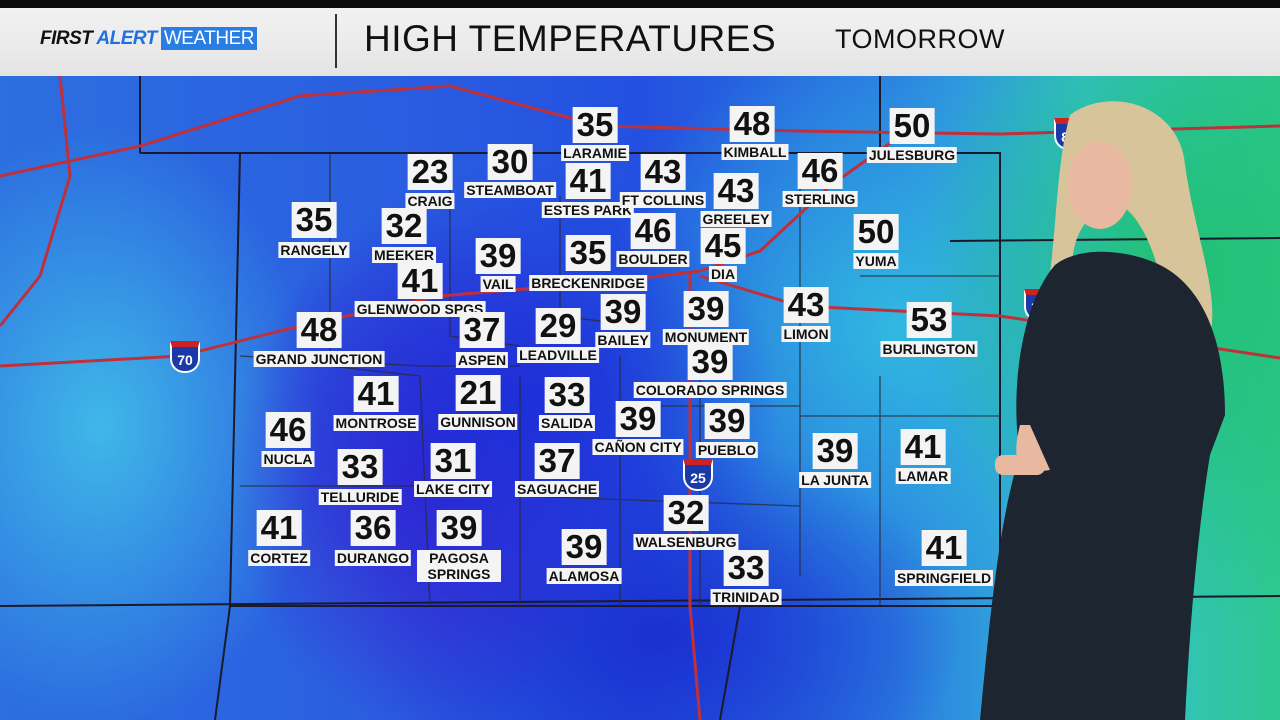  What do you see at coordinates (584, 547) in the screenshot?
I see `temp-value-alamosa: 39` at bounding box center [584, 547].